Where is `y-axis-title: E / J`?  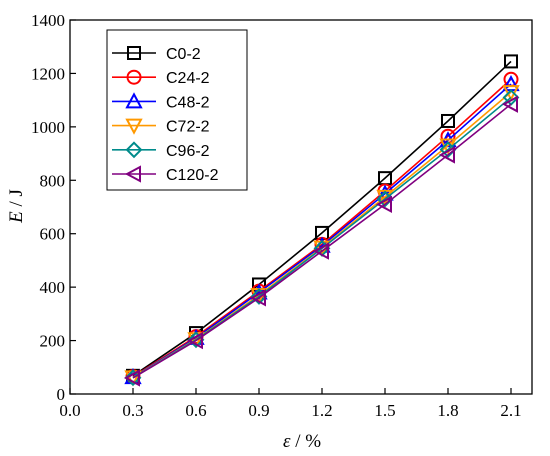
y-axis-title: E / J is located at coordinates (16, 206).